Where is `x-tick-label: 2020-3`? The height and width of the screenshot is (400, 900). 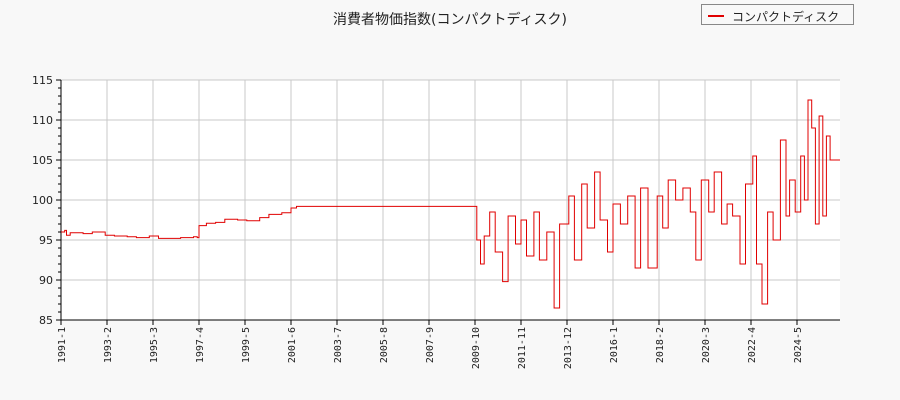
x-tick-label: 2020-3 is located at coordinates (706, 345).